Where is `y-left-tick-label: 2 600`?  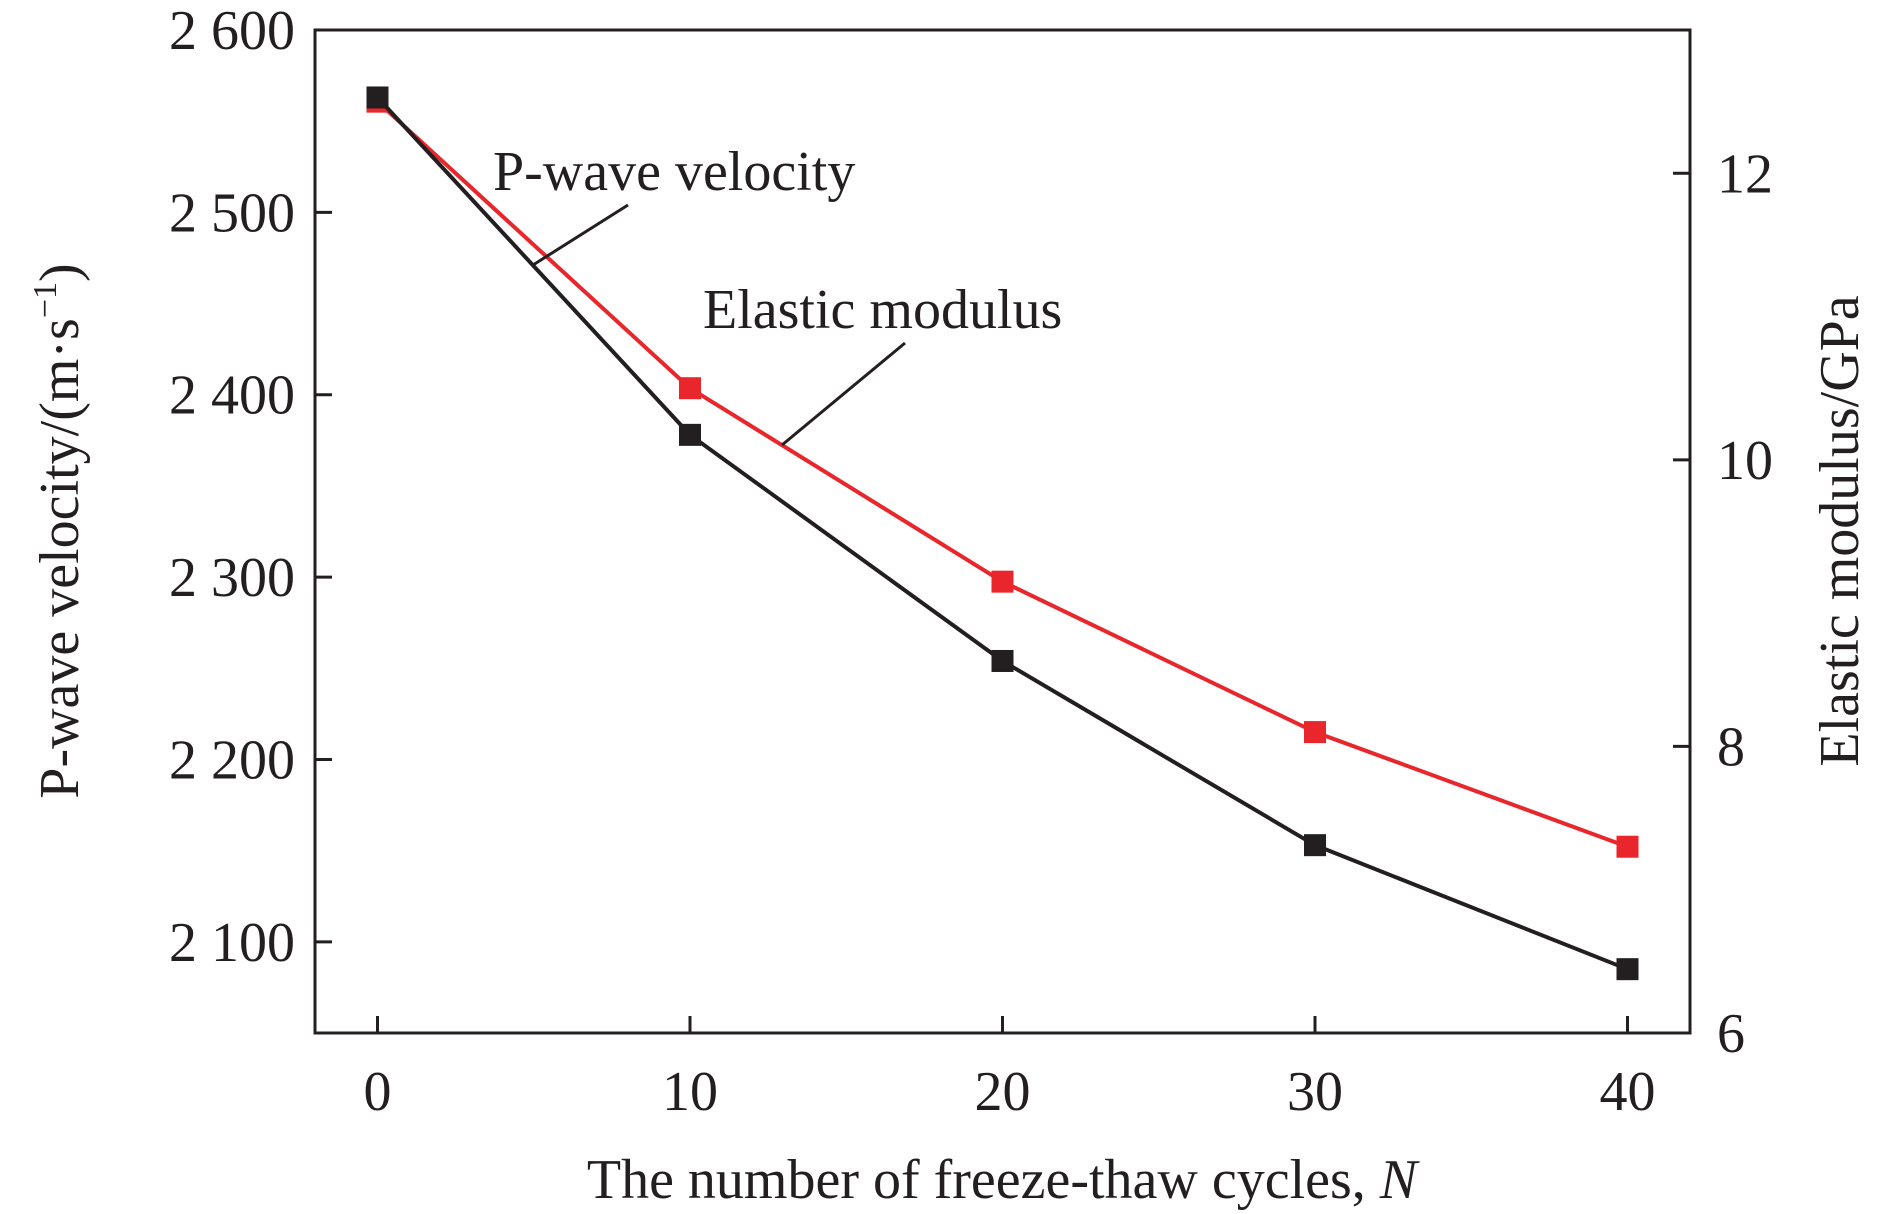 y-left-tick-label: 2 600 is located at coordinates (232, 31).